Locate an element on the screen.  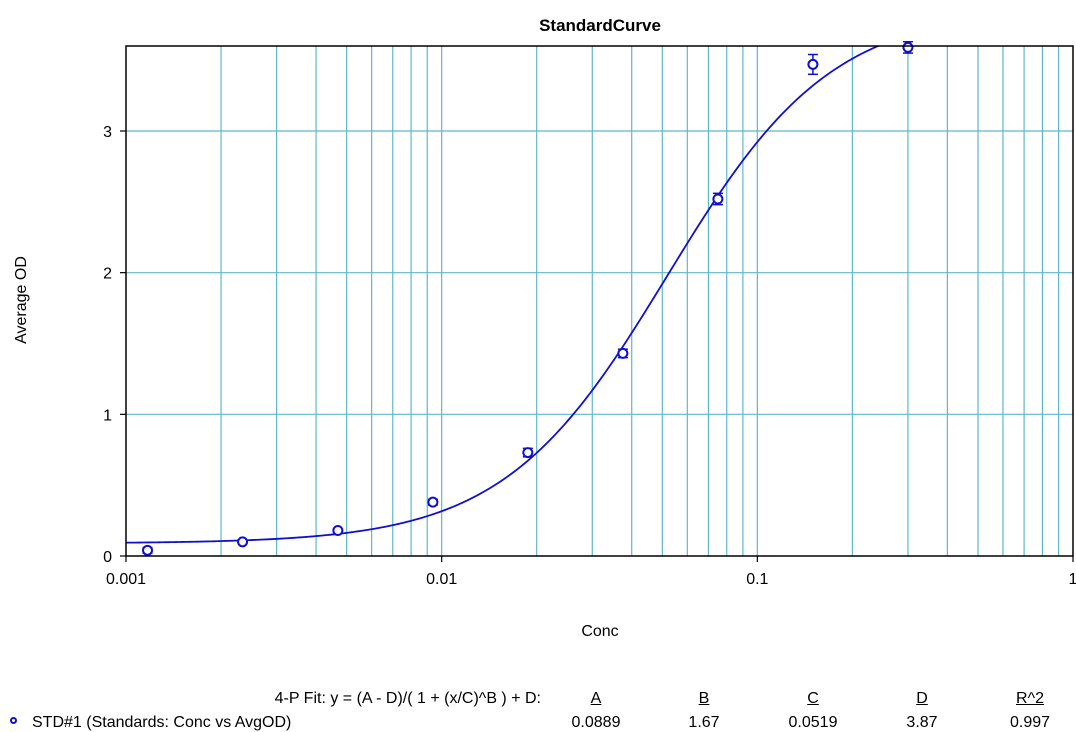
x-tick-label: 1 is located at coordinates (1072, 579).